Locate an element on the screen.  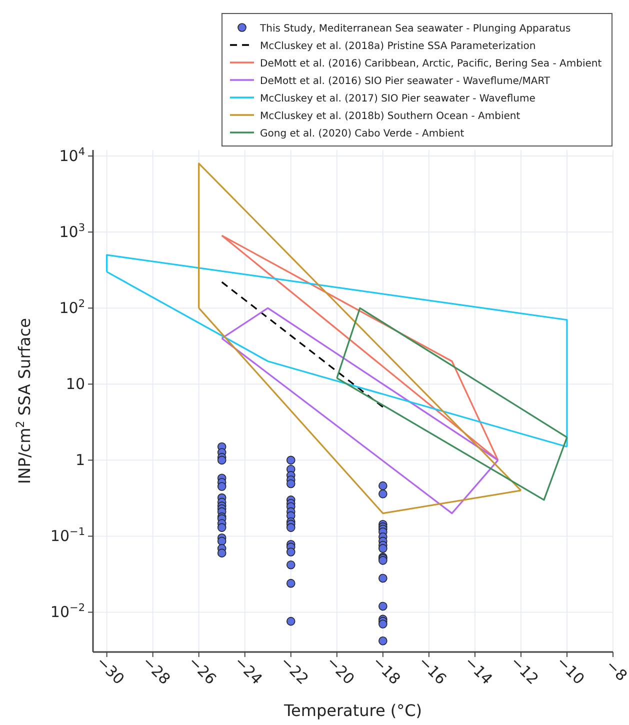
x-tick-label: −22 is located at coordinates (294, 670).